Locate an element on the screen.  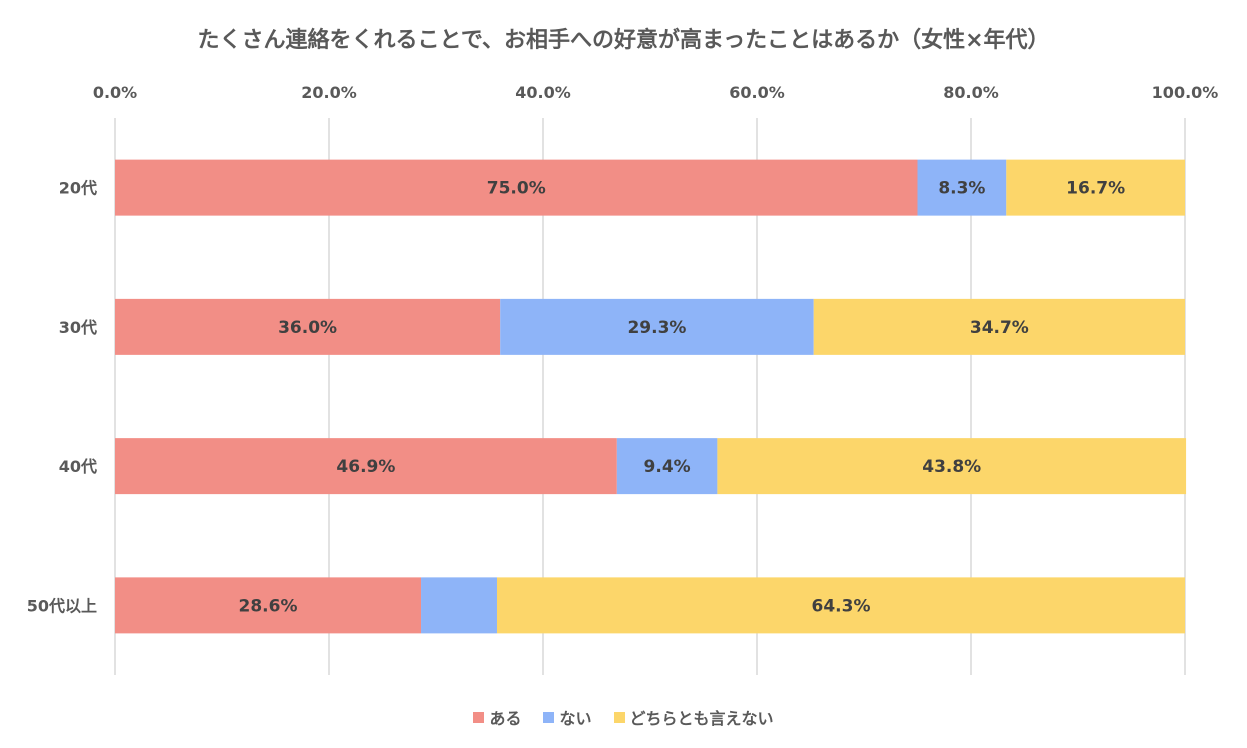
legend-label: ある is located at coordinates (505, 718).